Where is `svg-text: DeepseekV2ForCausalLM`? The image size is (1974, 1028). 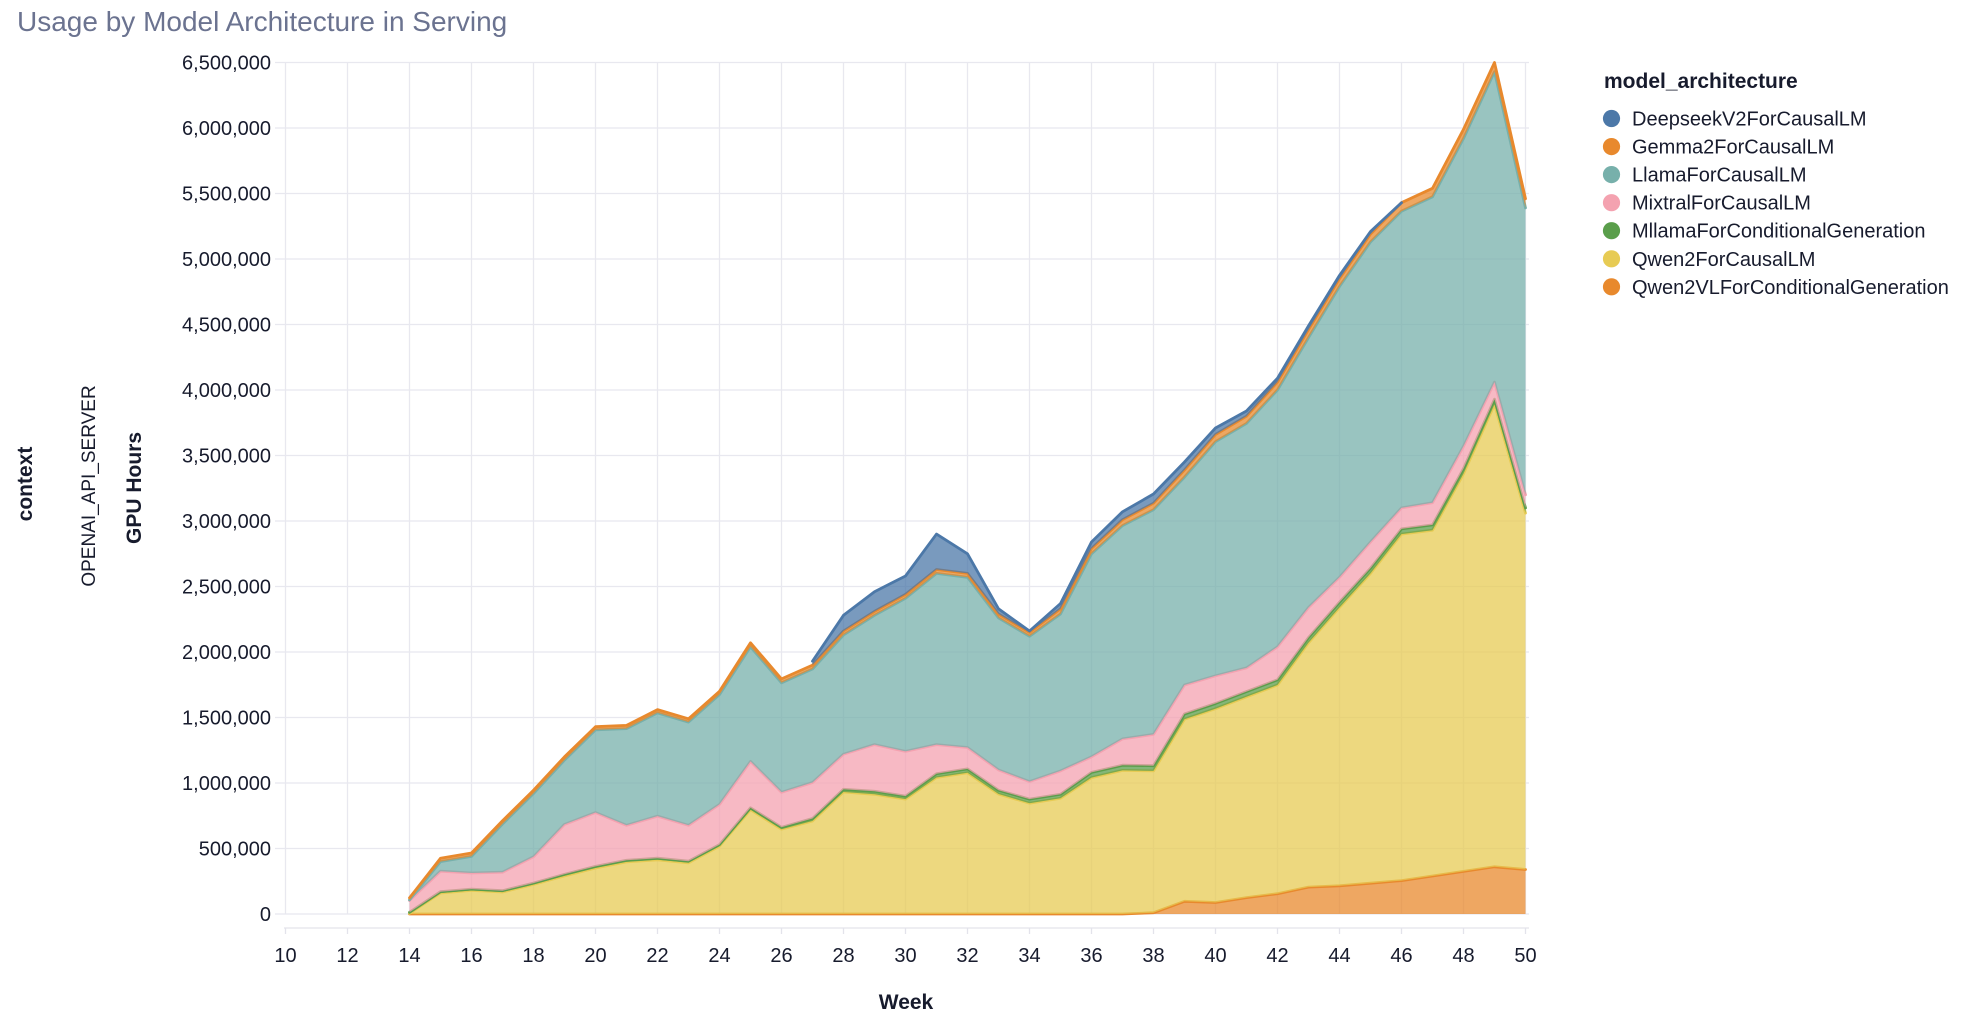 svg-text: DeepseekV2ForCausalLM is located at coordinates (1749, 120).